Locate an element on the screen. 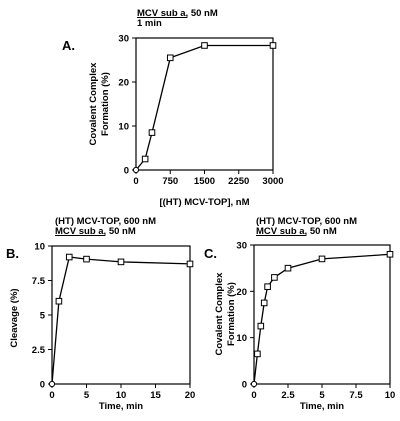 This screenshot has width=400, height=421. condition-text: 1 min is located at coordinates (149, 23).